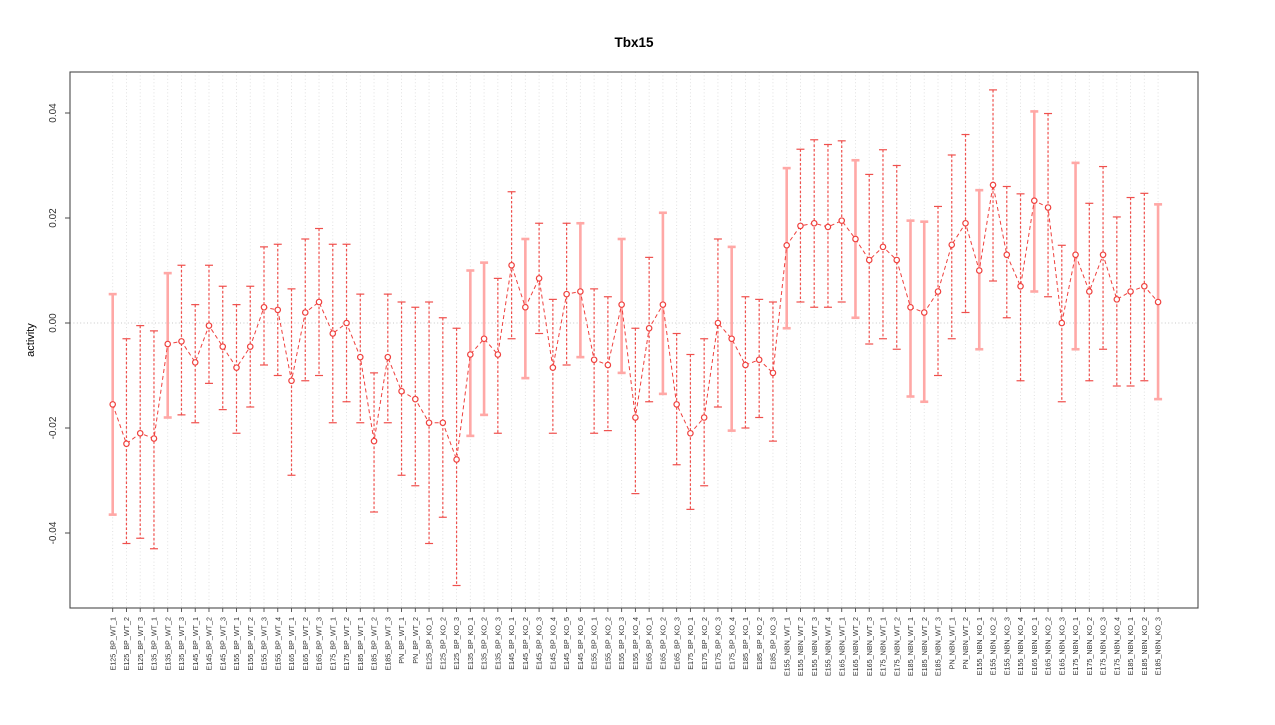 Image resolution: width=1275 pixels, height=725 pixels. What do you see at coordinates (31, 340) in the screenshot?
I see `y-axis-label: activity` at bounding box center [31, 340].